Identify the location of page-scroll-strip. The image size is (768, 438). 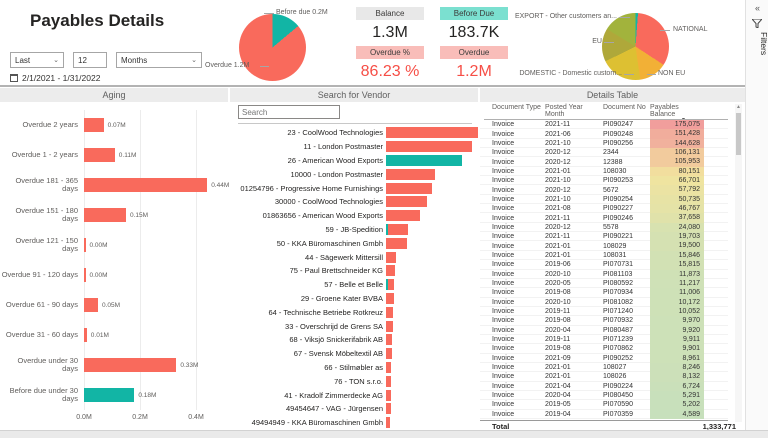
(384, 434).